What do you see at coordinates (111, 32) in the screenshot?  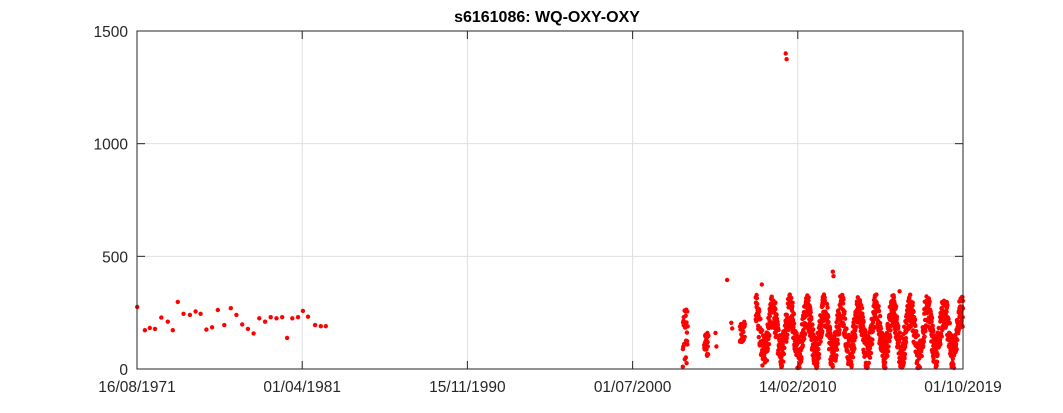 I see `y-tick-label: 1500` at bounding box center [111, 32].